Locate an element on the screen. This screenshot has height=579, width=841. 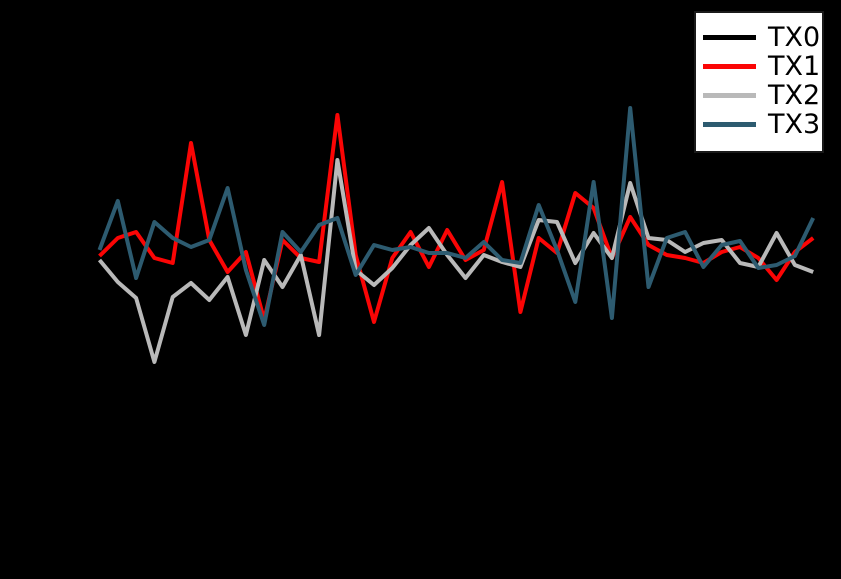
legend-label: TX1 is located at coordinates (794, 66).